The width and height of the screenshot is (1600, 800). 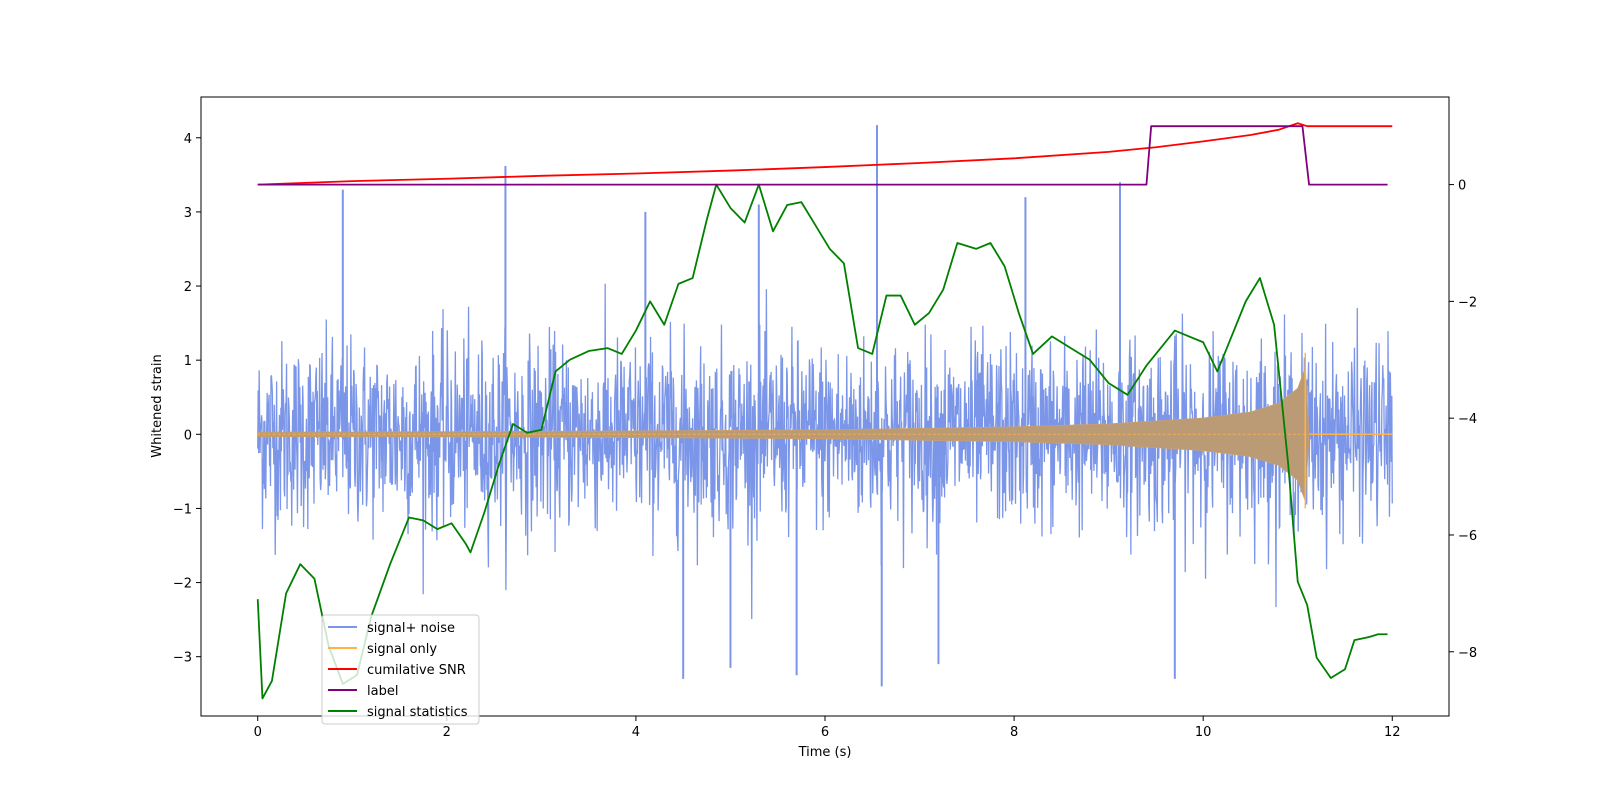 I want to click on legend-label-signal: signal only, so click(x=402, y=649).